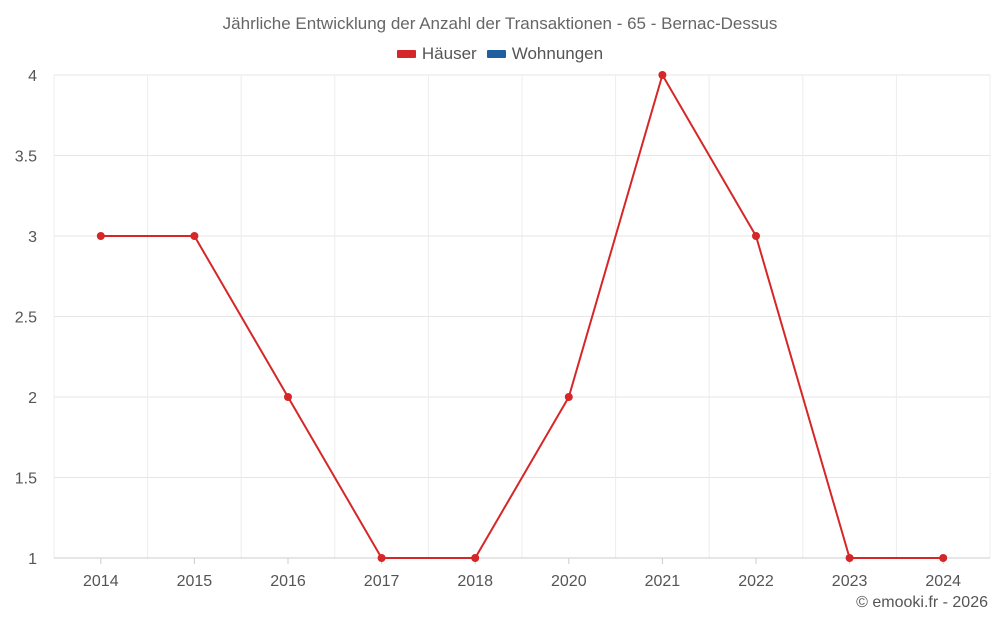 The image size is (1000, 625). What do you see at coordinates (449, 53) in the screenshot?
I see `legend-label-haeuser: Häuser` at bounding box center [449, 53].